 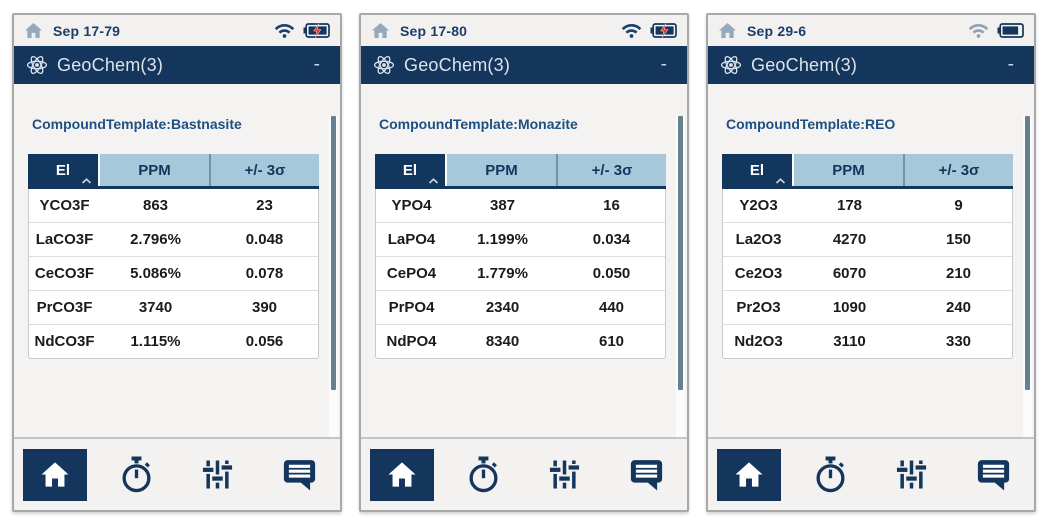 What do you see at coordinates (811, 124) in the screenshot?
I see `compound-template-label: CompoundTemplate:REO` at bounding box center [811, 124].